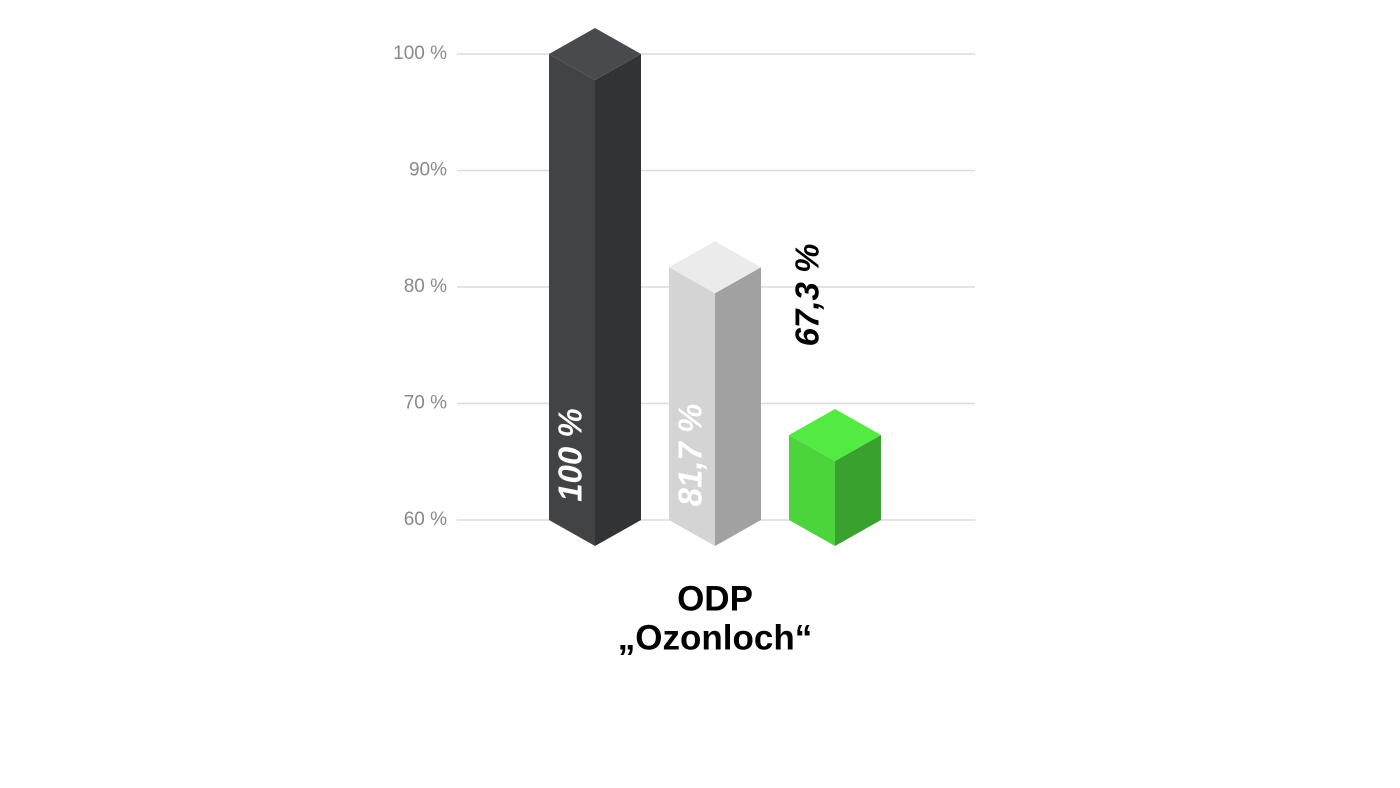 Image resolution: width=1400 pixels, height=788 pixels. Describe the element at coordinates (690, 455) in the screenshot. I see `value-label: 81,7 %` at that location.